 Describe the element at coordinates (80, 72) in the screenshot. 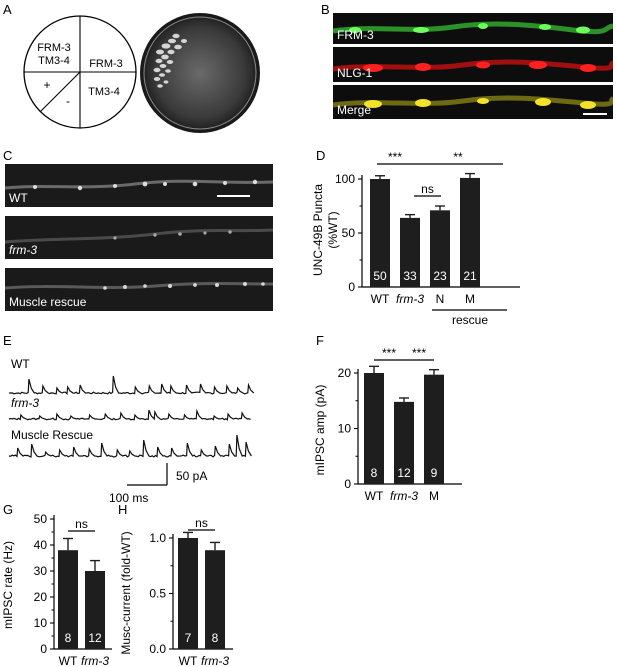

I see `yeast-plate-diagram: FRM-3 TM3-4 FRM-3 TM3-4 + -` at that location.